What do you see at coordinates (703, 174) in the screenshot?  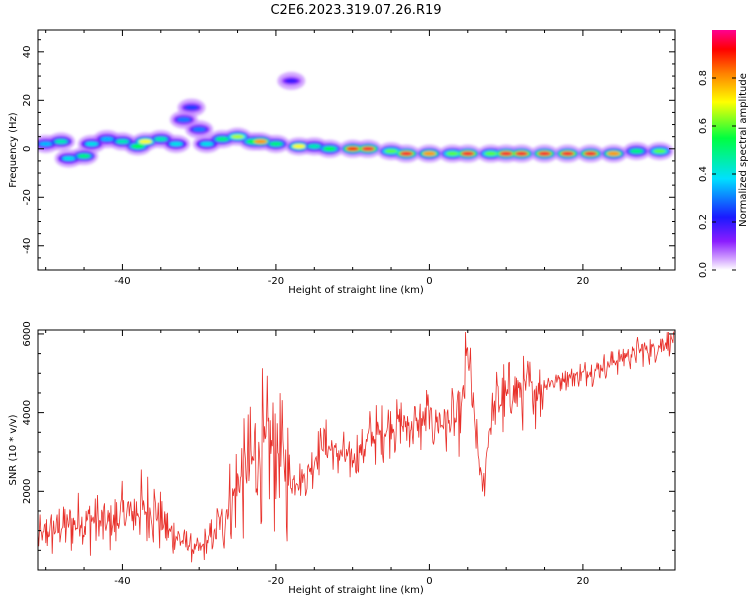 I see `colorbar-tick-label: 0.4` at bounding box center [703, 174].